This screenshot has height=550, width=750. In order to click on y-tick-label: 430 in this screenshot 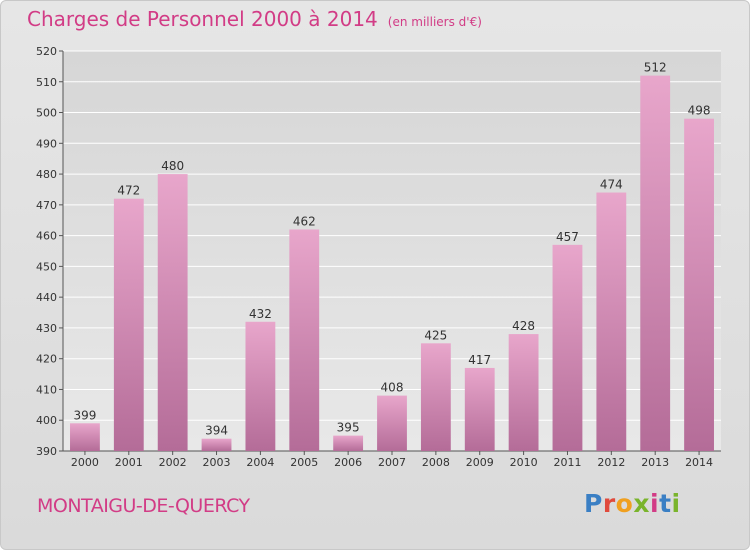, I will do `click(46, 328)`.